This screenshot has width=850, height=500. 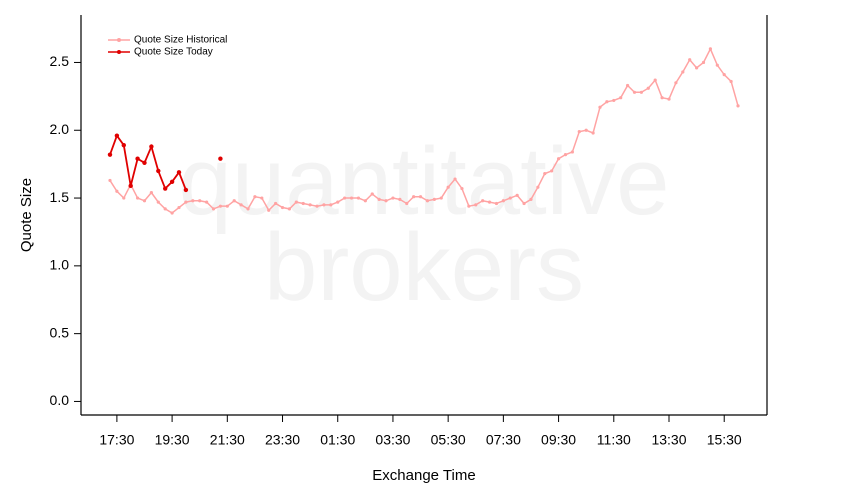 What do you see at coordinates (180, 40) in the screenshot?
I see `legend-label: Quote Size Historical` at bounding box center [180, 40].